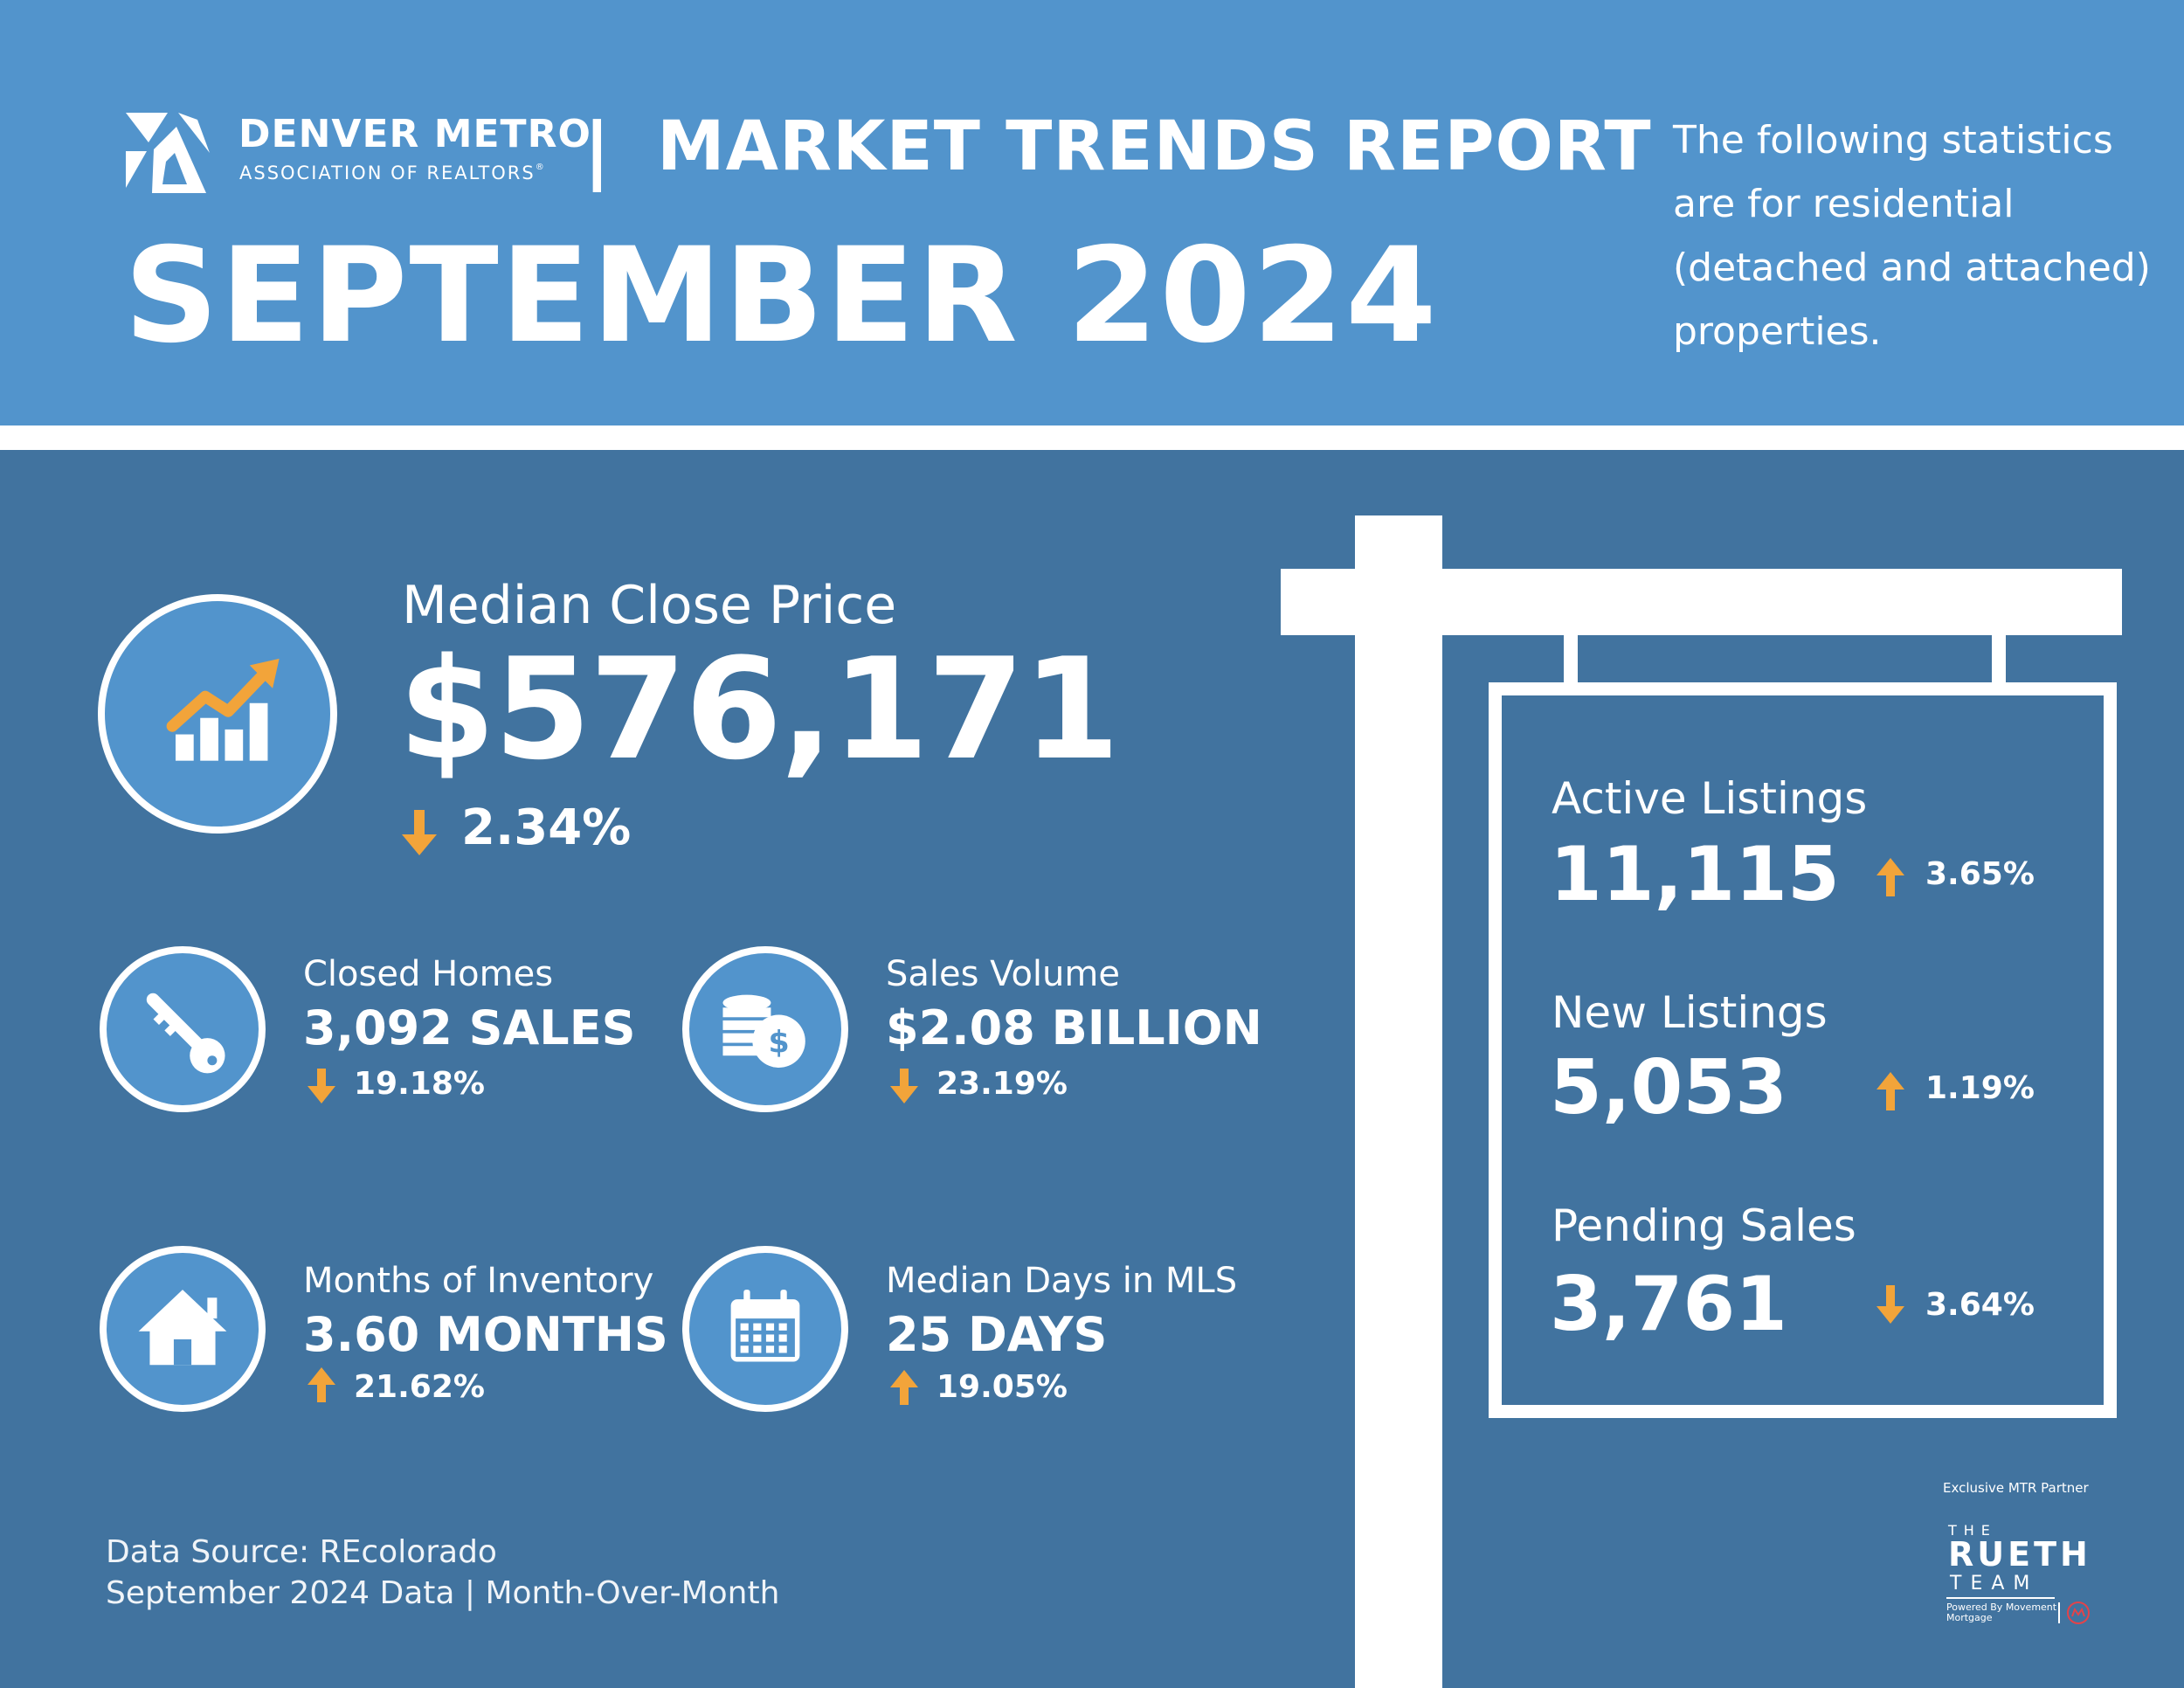 This screenshot has height=1688, width=2184. I want to click on pending-sales-change: 3.64%, so click(1980, 1305).